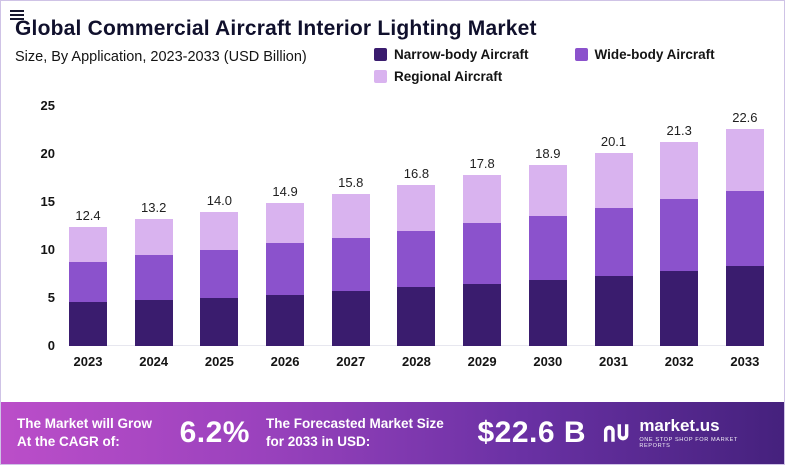 The height and width of the screenshot is (465, 785). What do you see at coordinates (351, 183) in the screenshot?
I see `bar-value-label: 15.8` at bounding box center [351, 183].